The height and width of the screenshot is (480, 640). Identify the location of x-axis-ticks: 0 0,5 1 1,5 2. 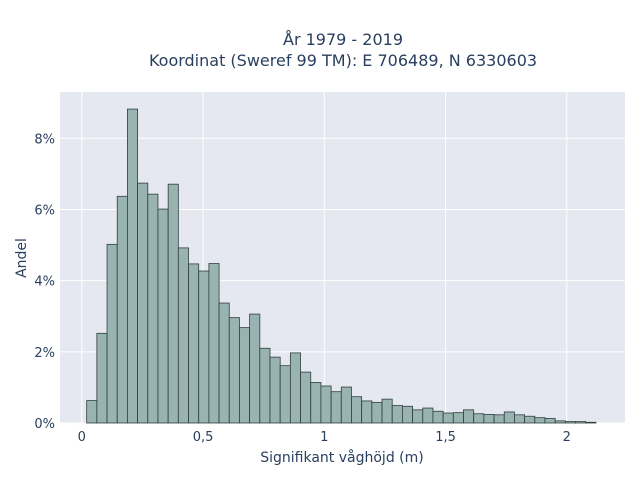
(324, 437).